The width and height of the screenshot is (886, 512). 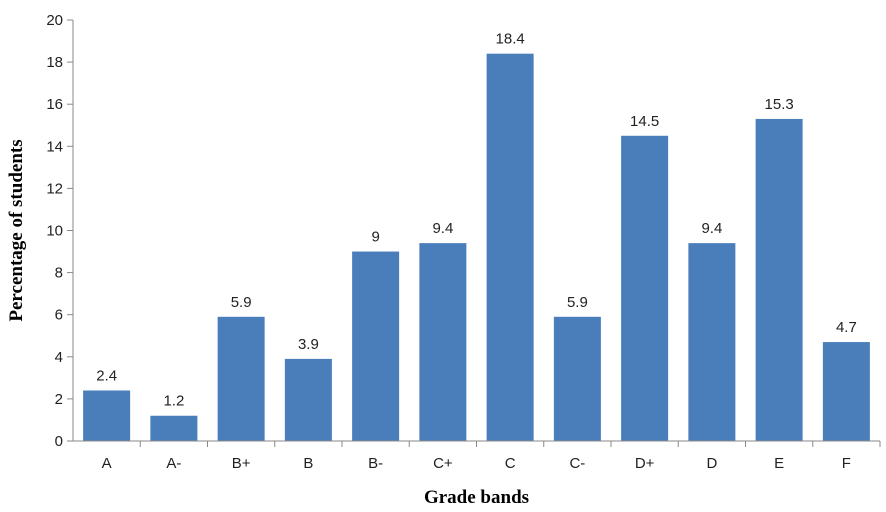 What do you see at coordinates (375, 237) in the screenshot?
I see `data-label: 9` at bounding box center [375, 237].